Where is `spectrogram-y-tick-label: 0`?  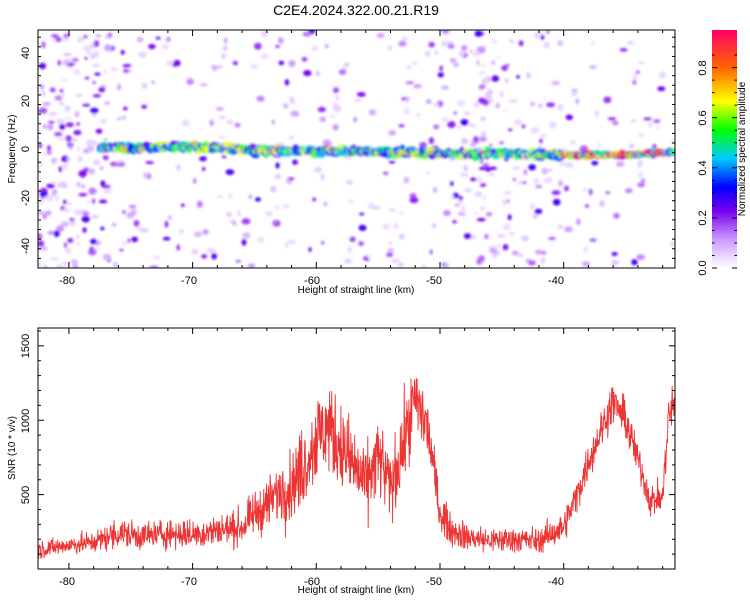
spectrogram-y-tick-label: 0 is located at coordinates (26, 149).